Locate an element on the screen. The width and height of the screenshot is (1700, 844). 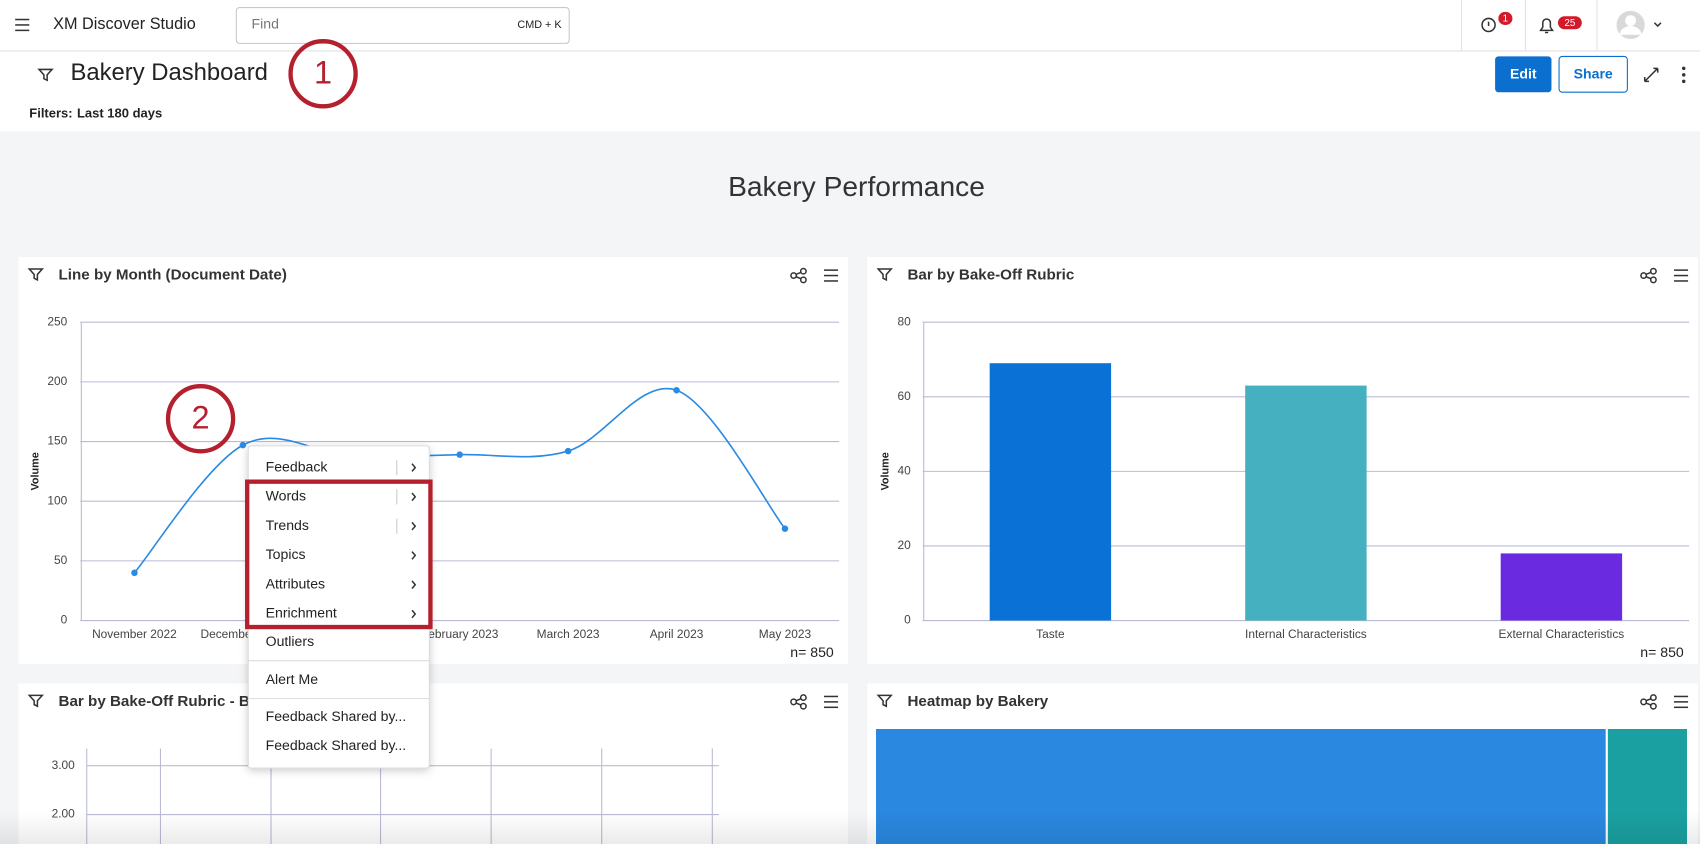
x-tick-label: April 2023 is located at coordinates (677, 634).